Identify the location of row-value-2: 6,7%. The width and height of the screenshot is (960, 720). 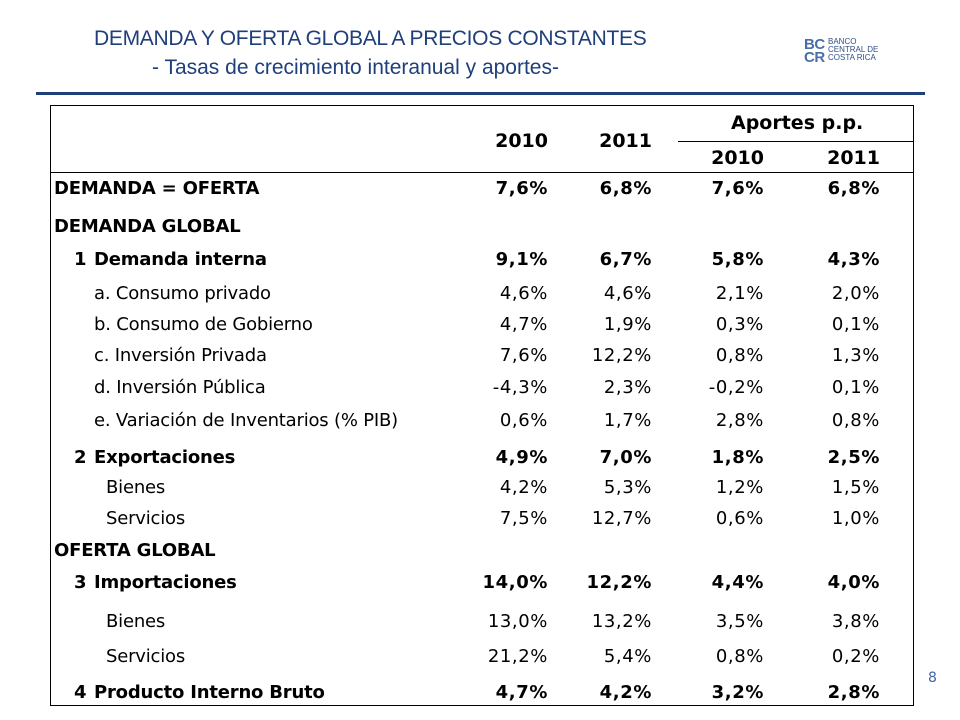
(625, 259).